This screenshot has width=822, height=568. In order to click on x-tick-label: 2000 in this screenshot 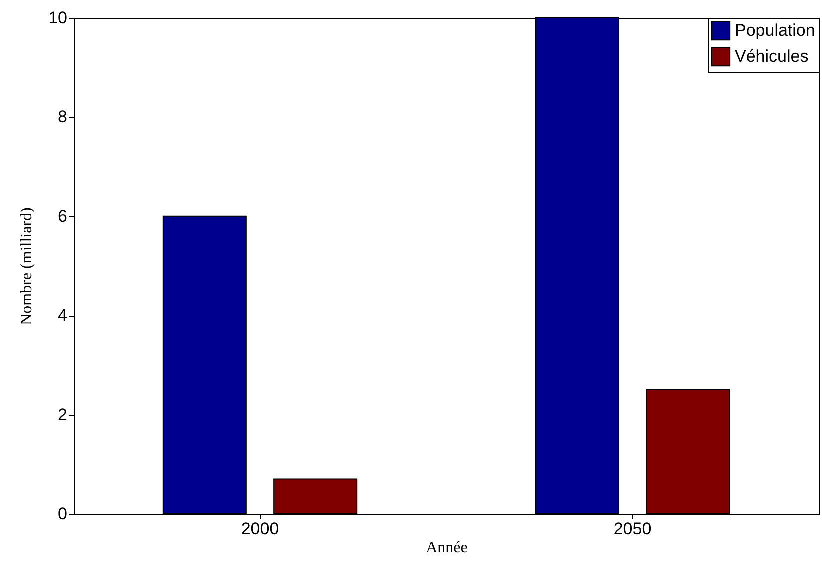, I will do `click(260, 529)`.